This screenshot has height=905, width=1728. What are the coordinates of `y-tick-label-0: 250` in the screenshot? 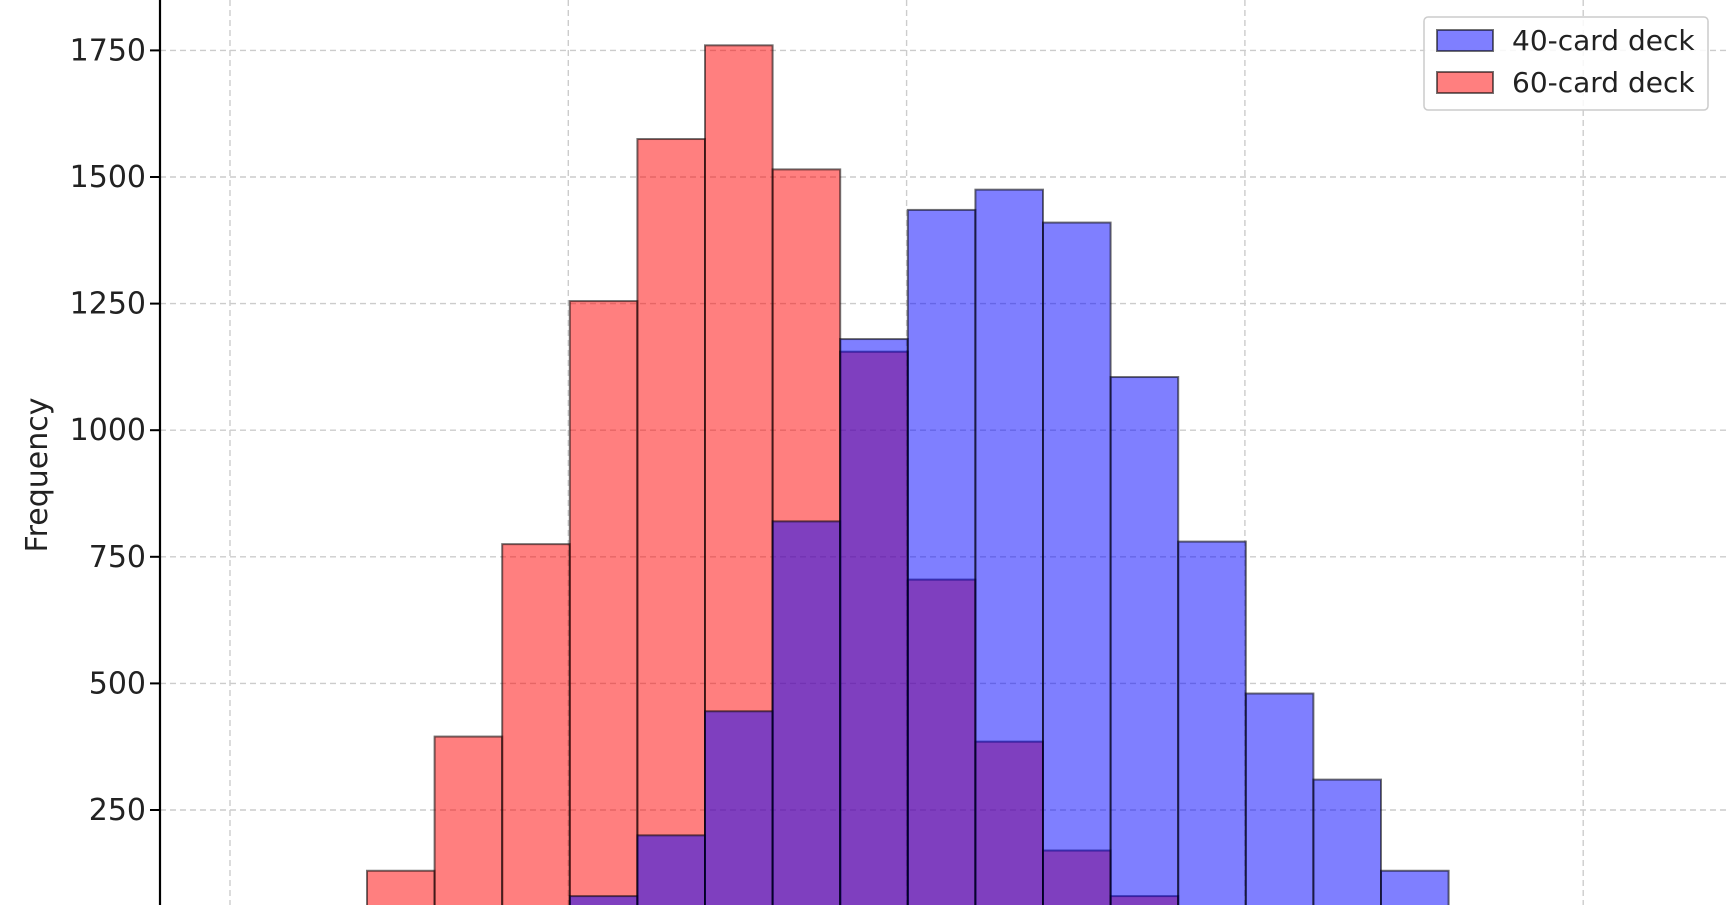 It's located at (117, 810).